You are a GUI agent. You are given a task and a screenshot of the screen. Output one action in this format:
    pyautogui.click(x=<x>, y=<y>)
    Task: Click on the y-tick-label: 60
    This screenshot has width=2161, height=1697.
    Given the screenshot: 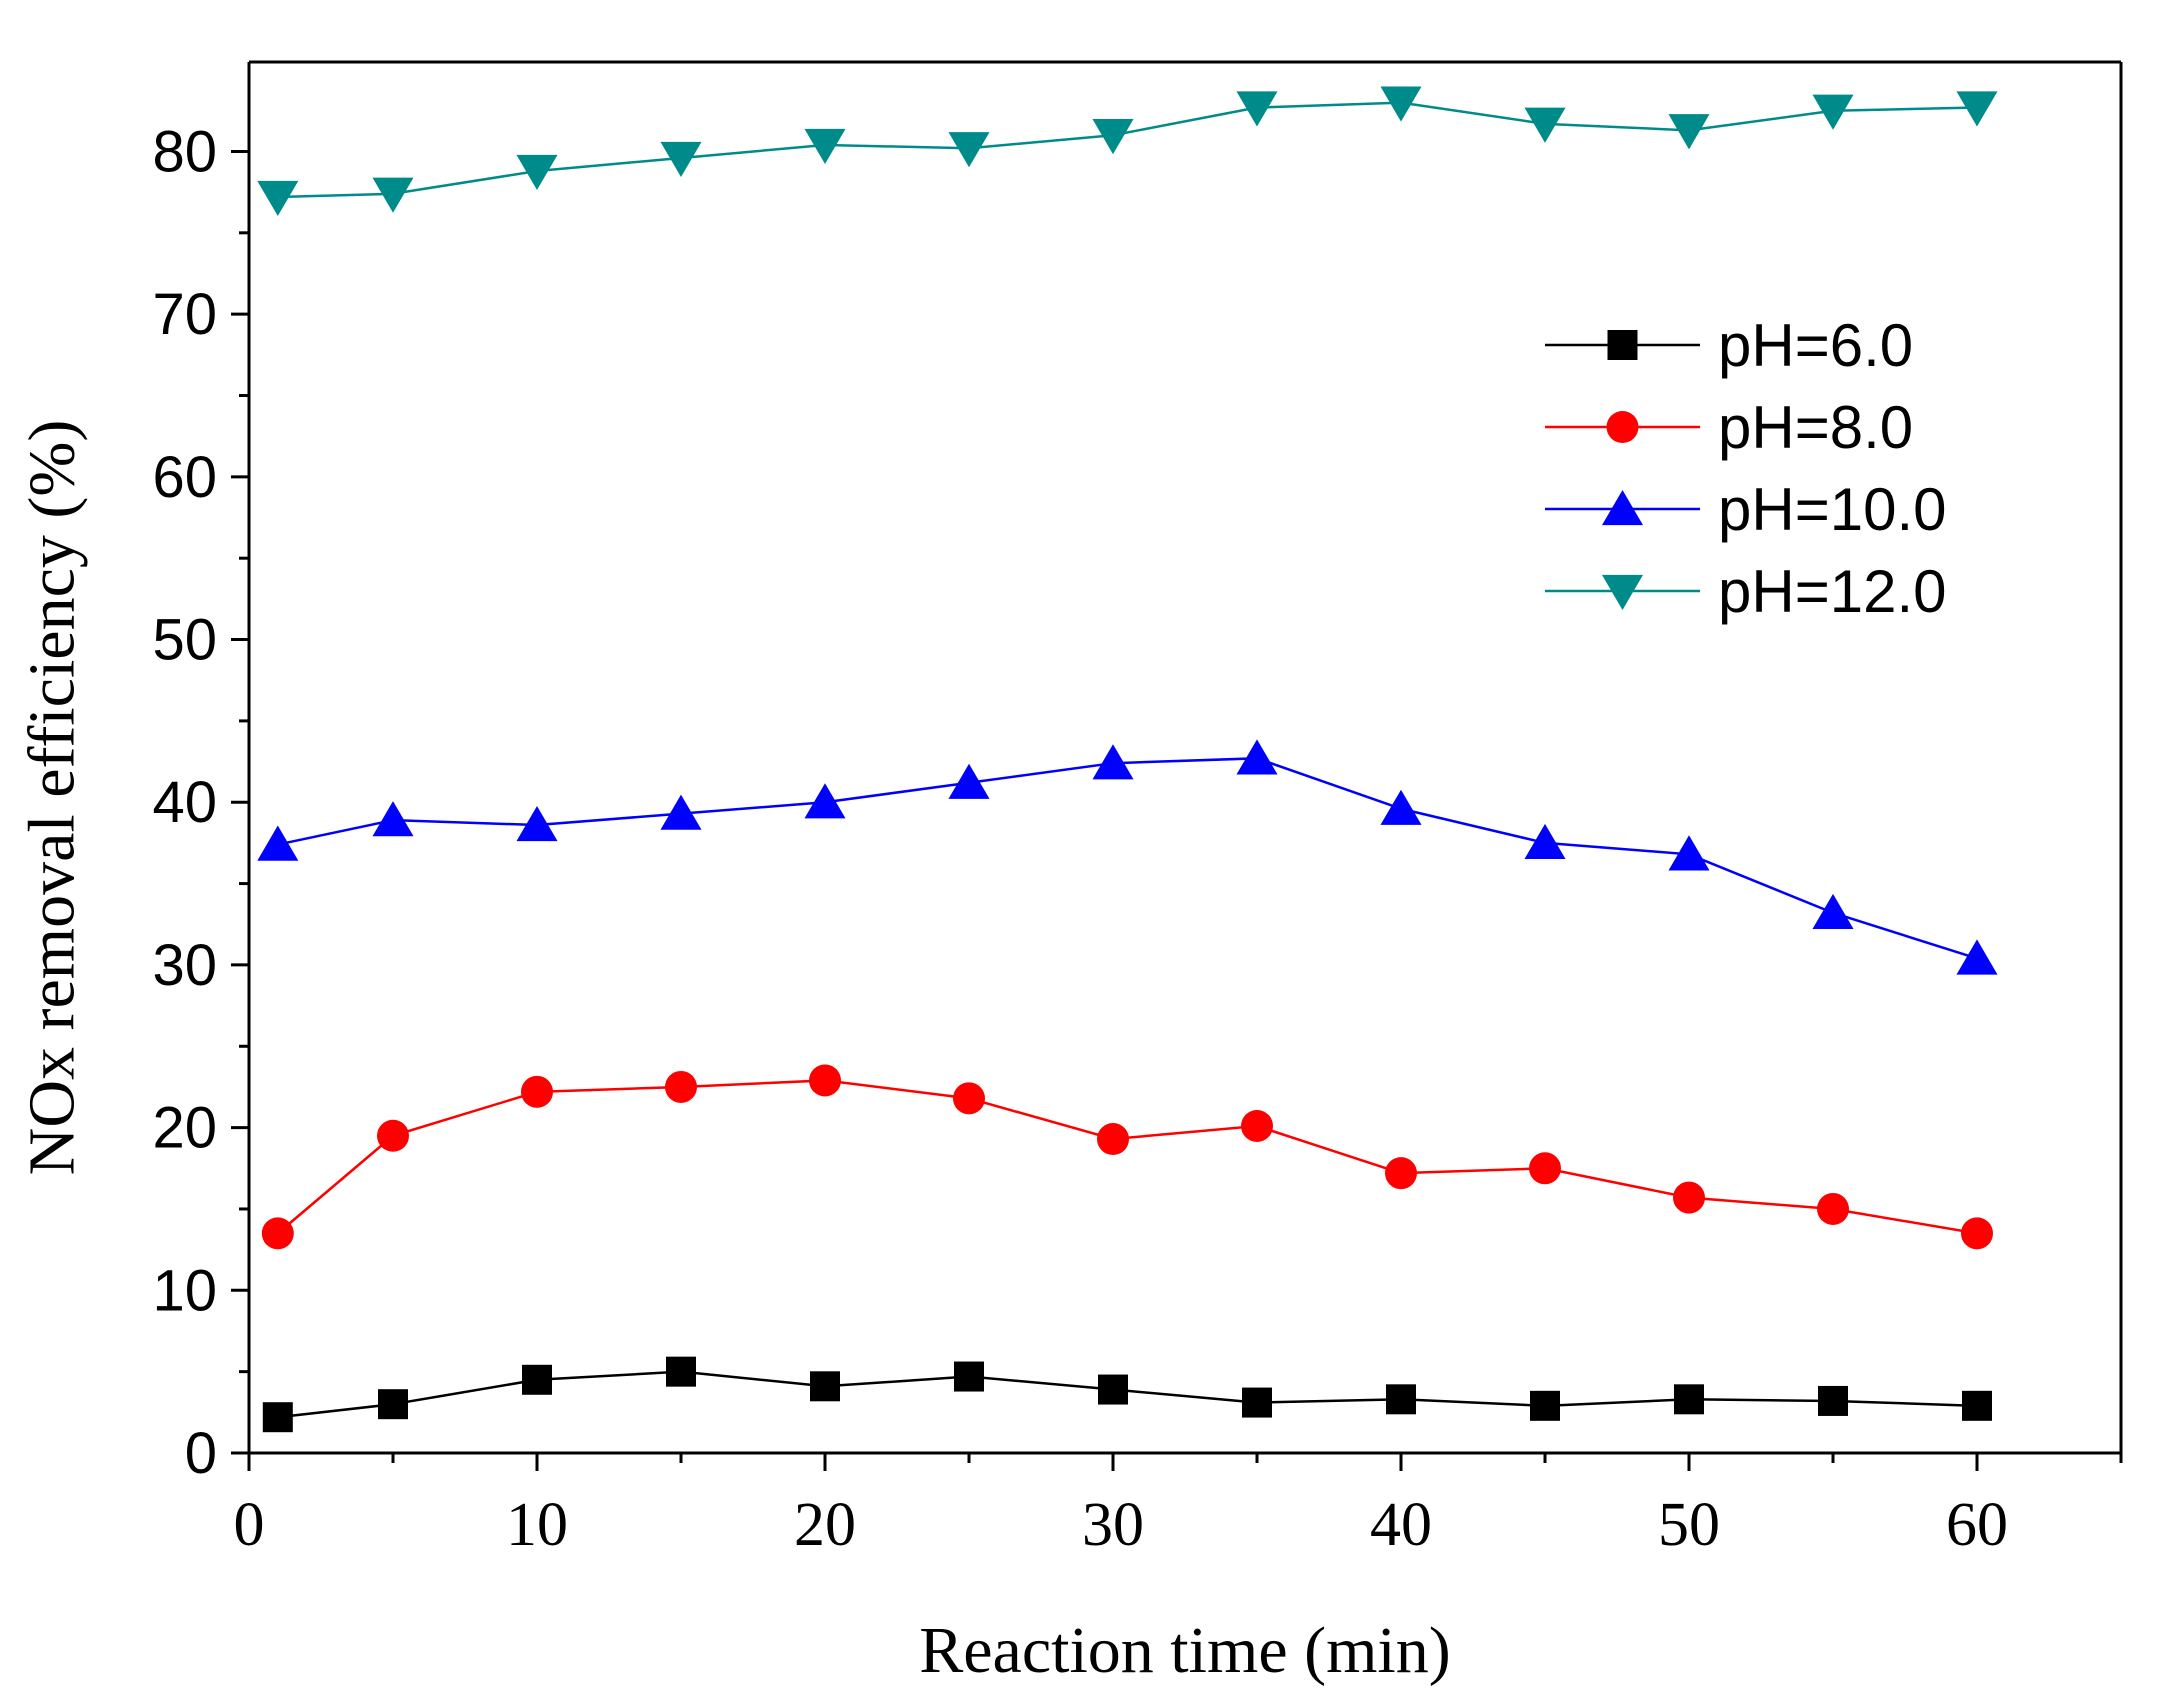 What is the action you would take?
    pyautogui.click(x=184, y=477)
    